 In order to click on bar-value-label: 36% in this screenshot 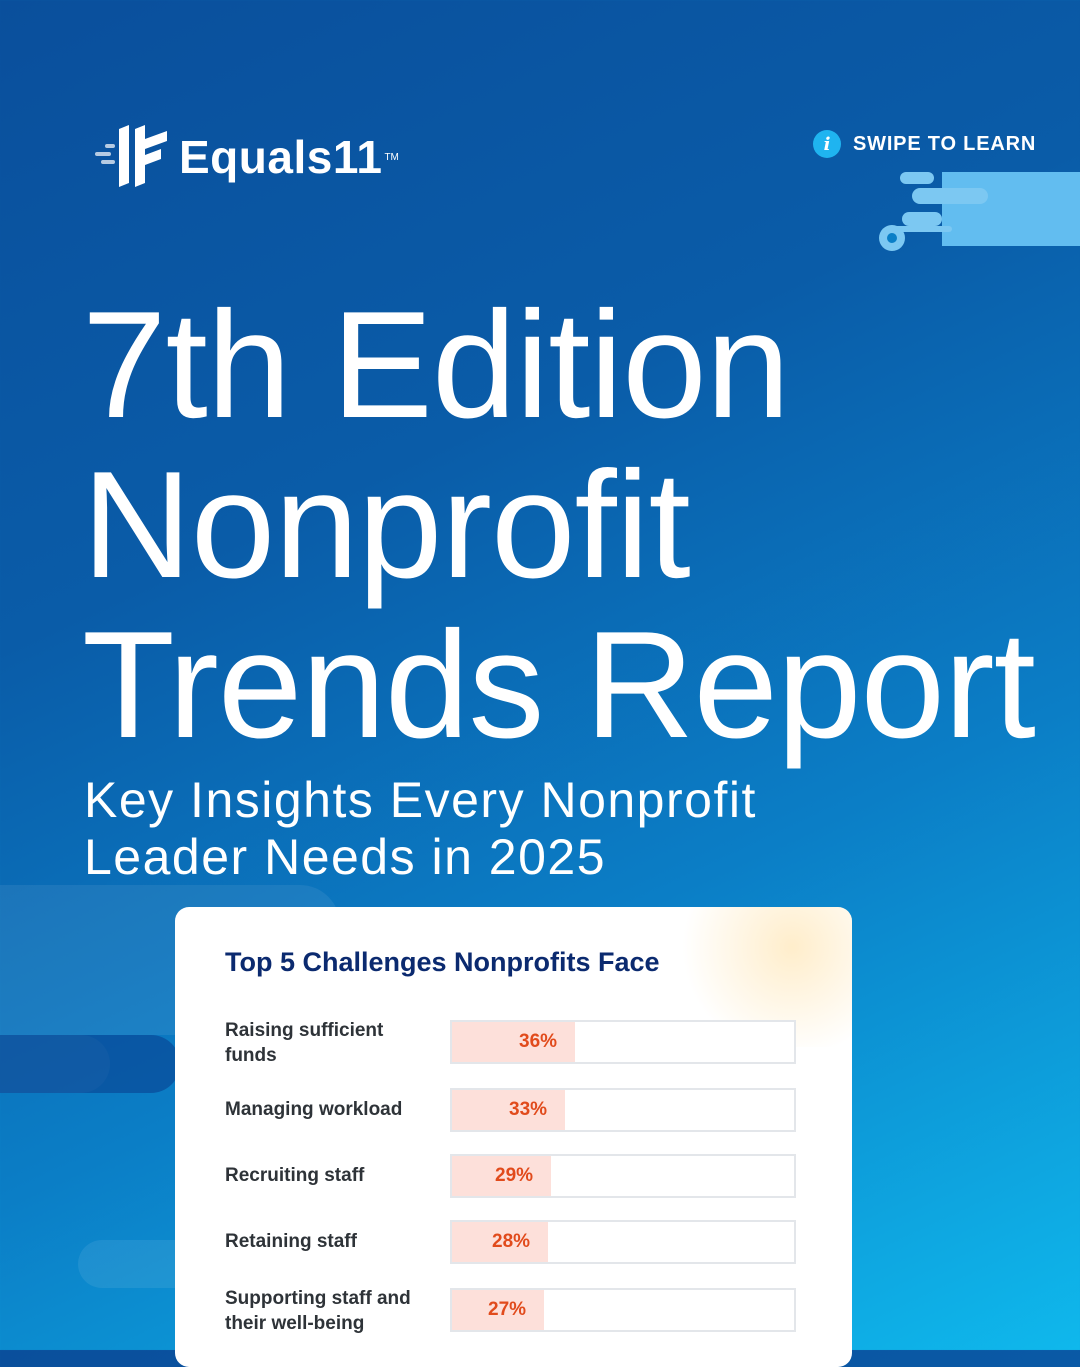, I will do `click(538, 1041)`.